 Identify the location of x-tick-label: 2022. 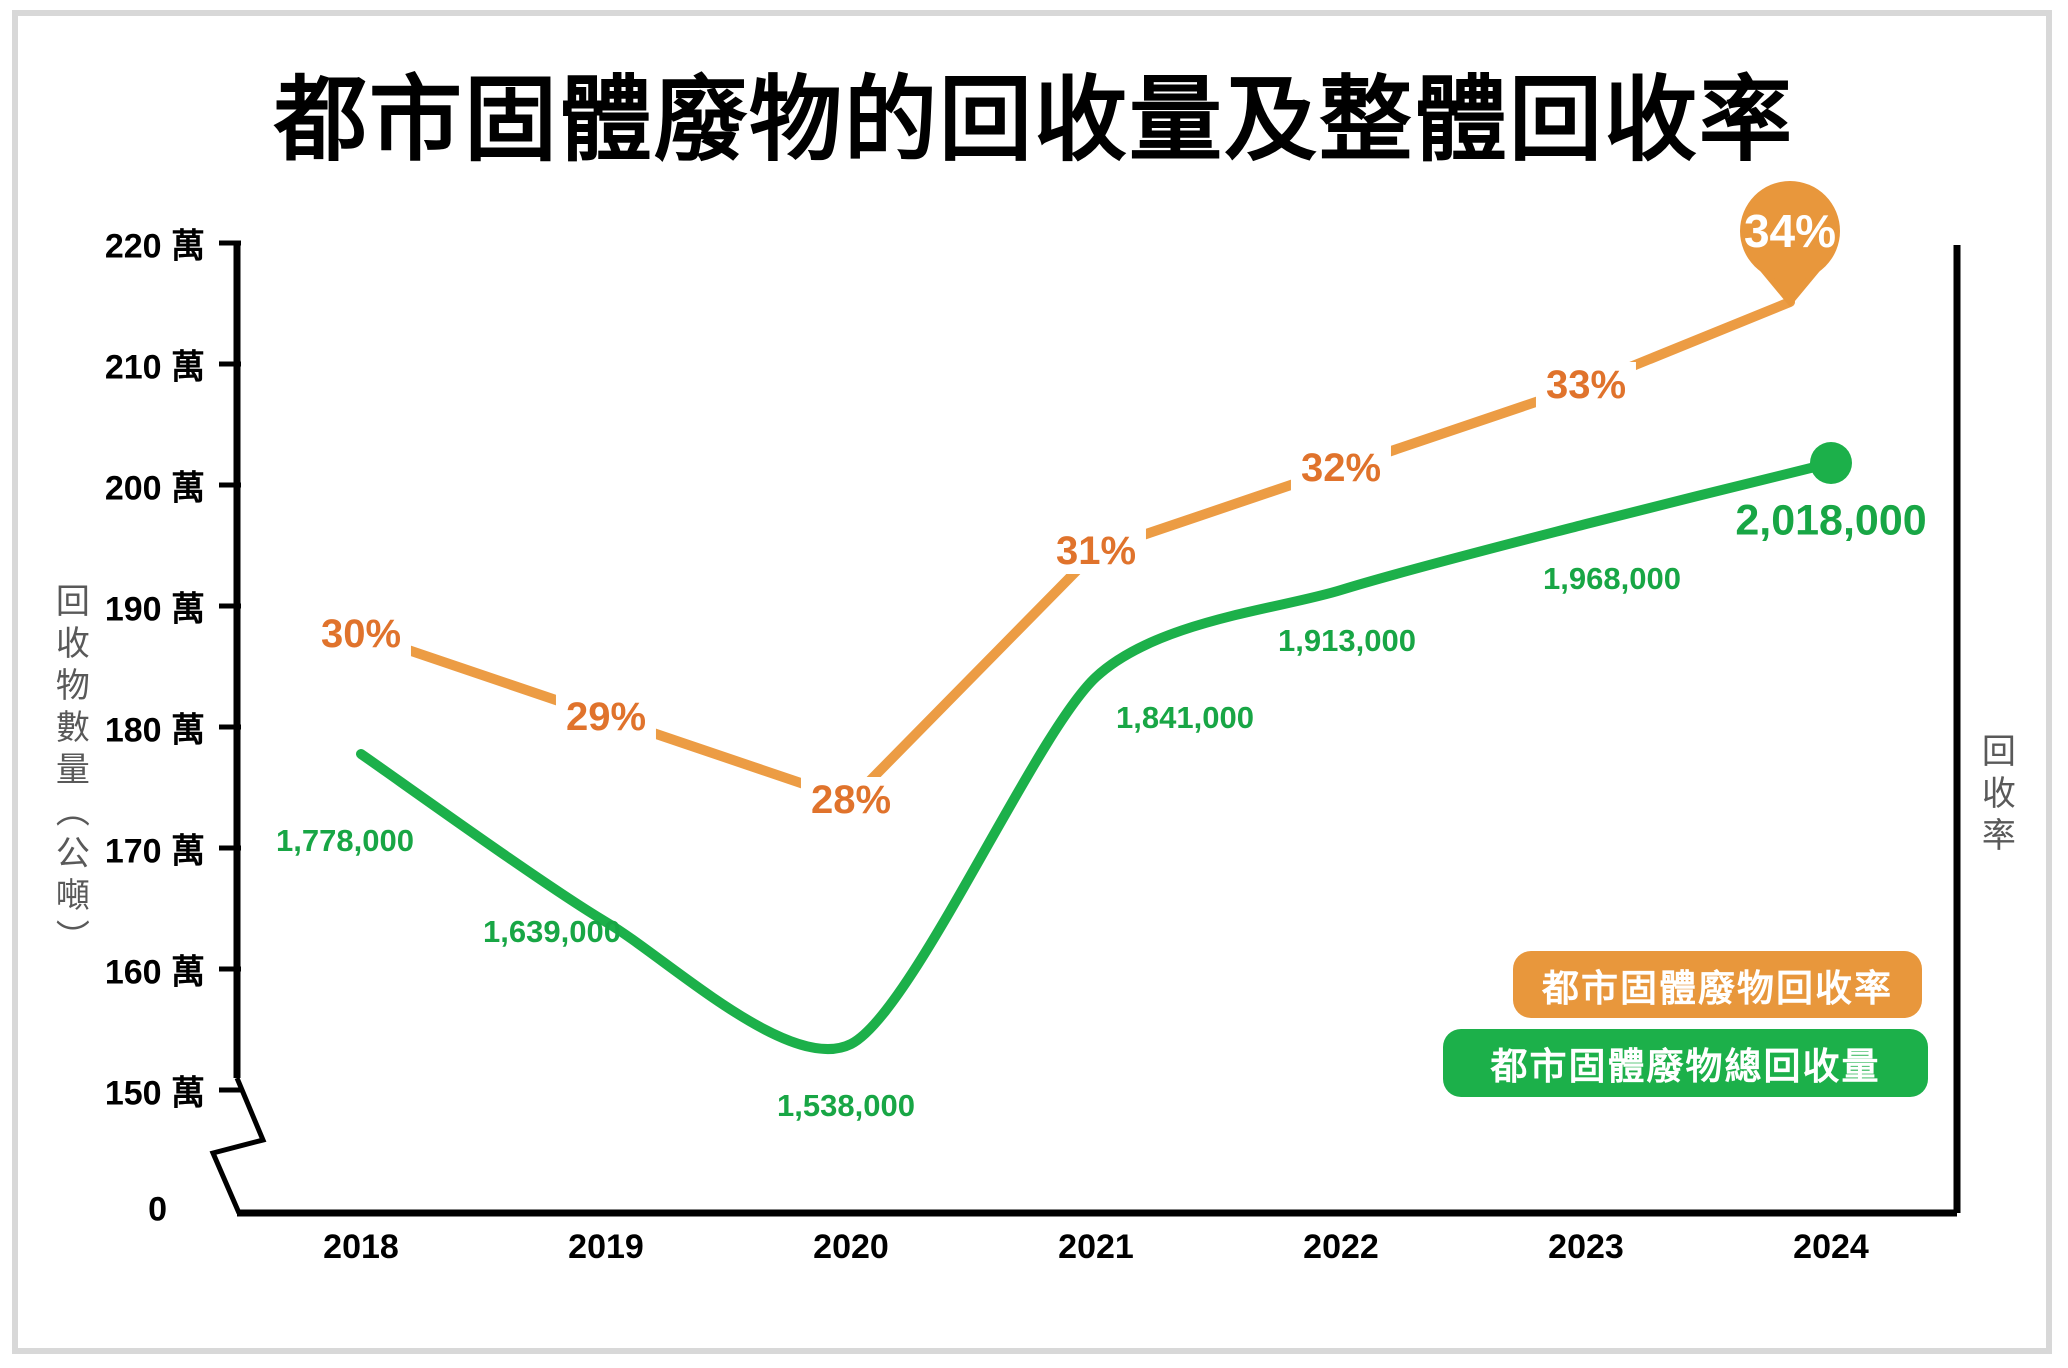
(1341, 1247).